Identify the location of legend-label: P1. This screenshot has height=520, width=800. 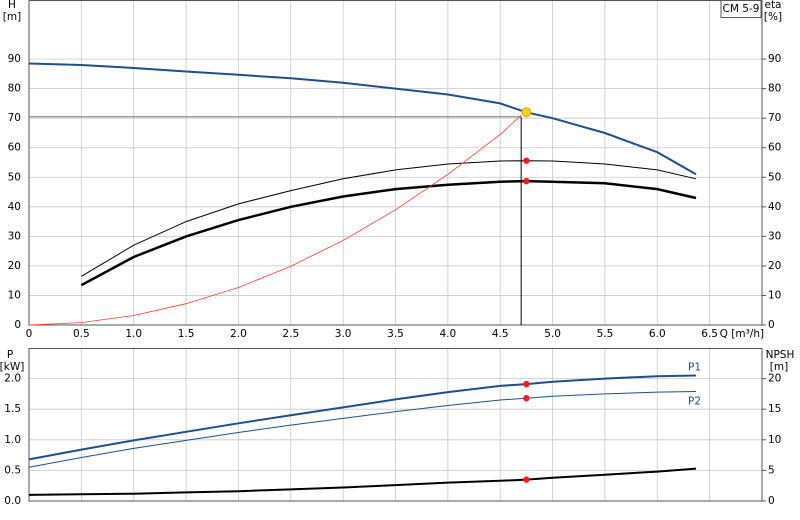
(694, 368).